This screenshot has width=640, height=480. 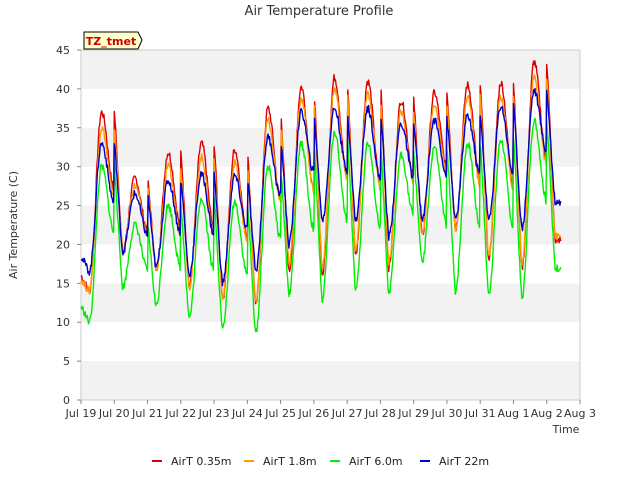 I want to click on x-tick-label: Jul 23, so click(x=214, y=413).